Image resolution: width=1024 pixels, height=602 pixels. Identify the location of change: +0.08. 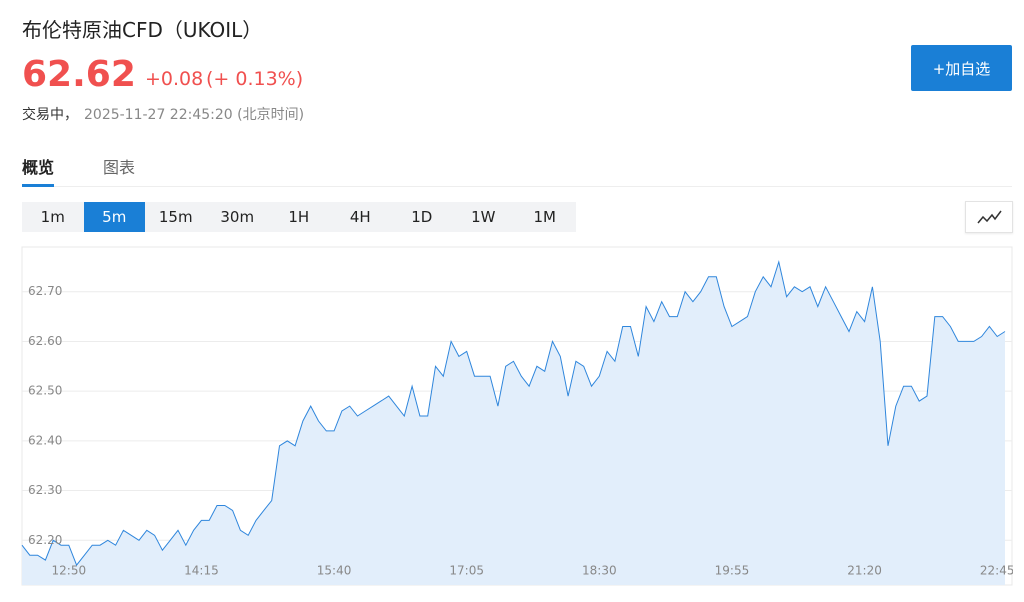
(174, 79).